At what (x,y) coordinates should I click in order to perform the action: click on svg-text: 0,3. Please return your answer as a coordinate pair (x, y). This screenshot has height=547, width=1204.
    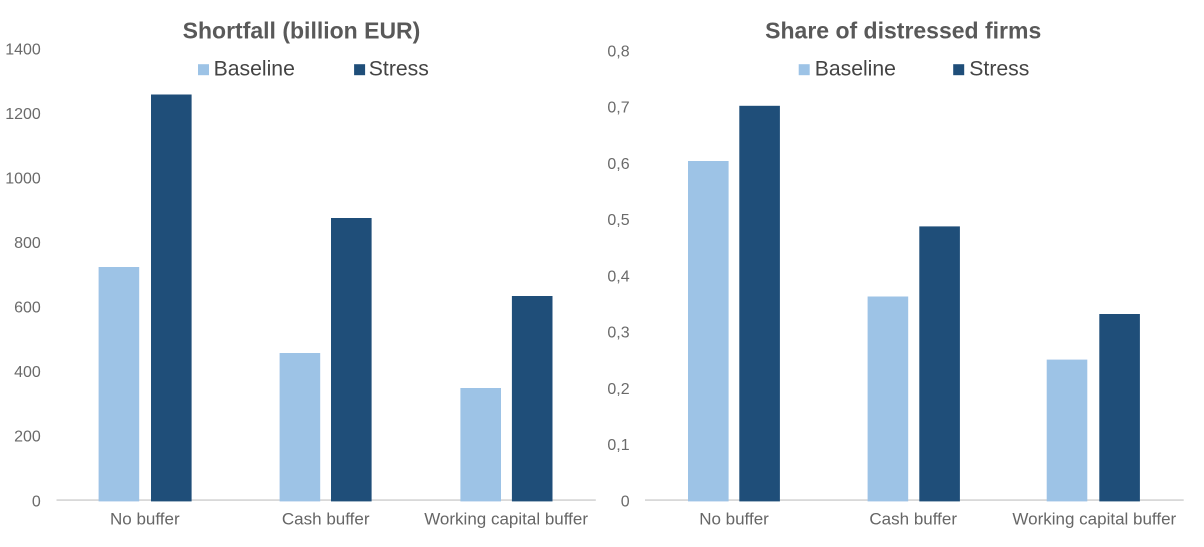
    Looking at the image, I should click on (618, 333).